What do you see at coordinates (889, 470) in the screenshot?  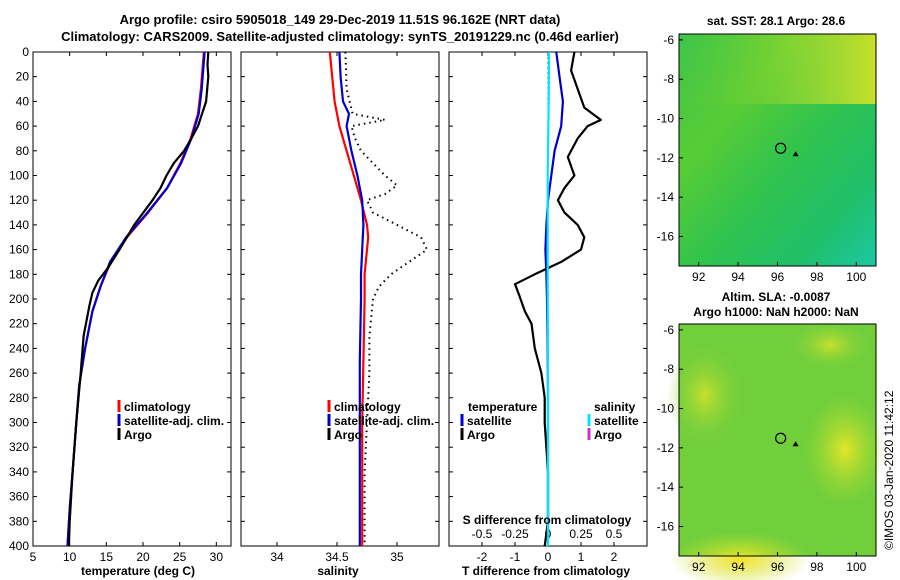 I see `side-stamp: ©IMOS 03-Jan-2020 11:42:12` at bounding box center [889, 470].